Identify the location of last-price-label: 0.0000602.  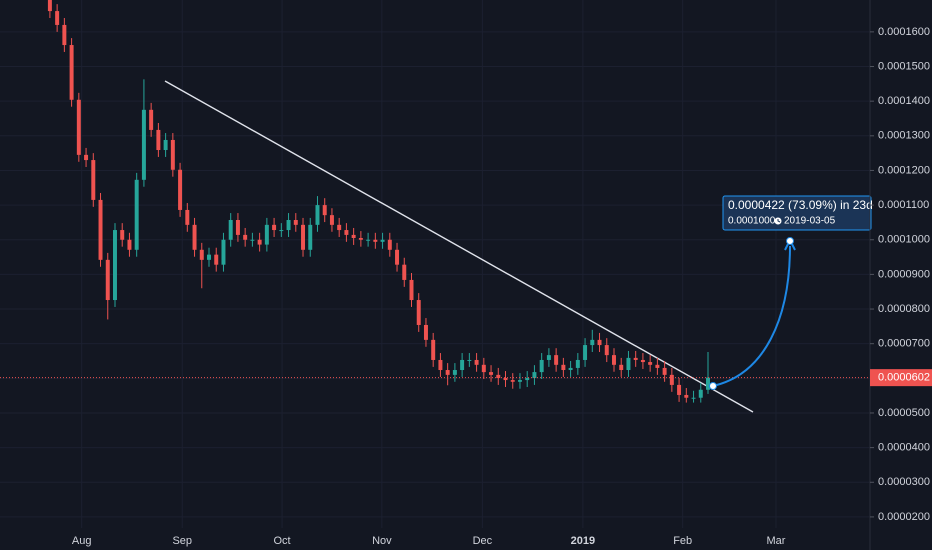
(904, 378).